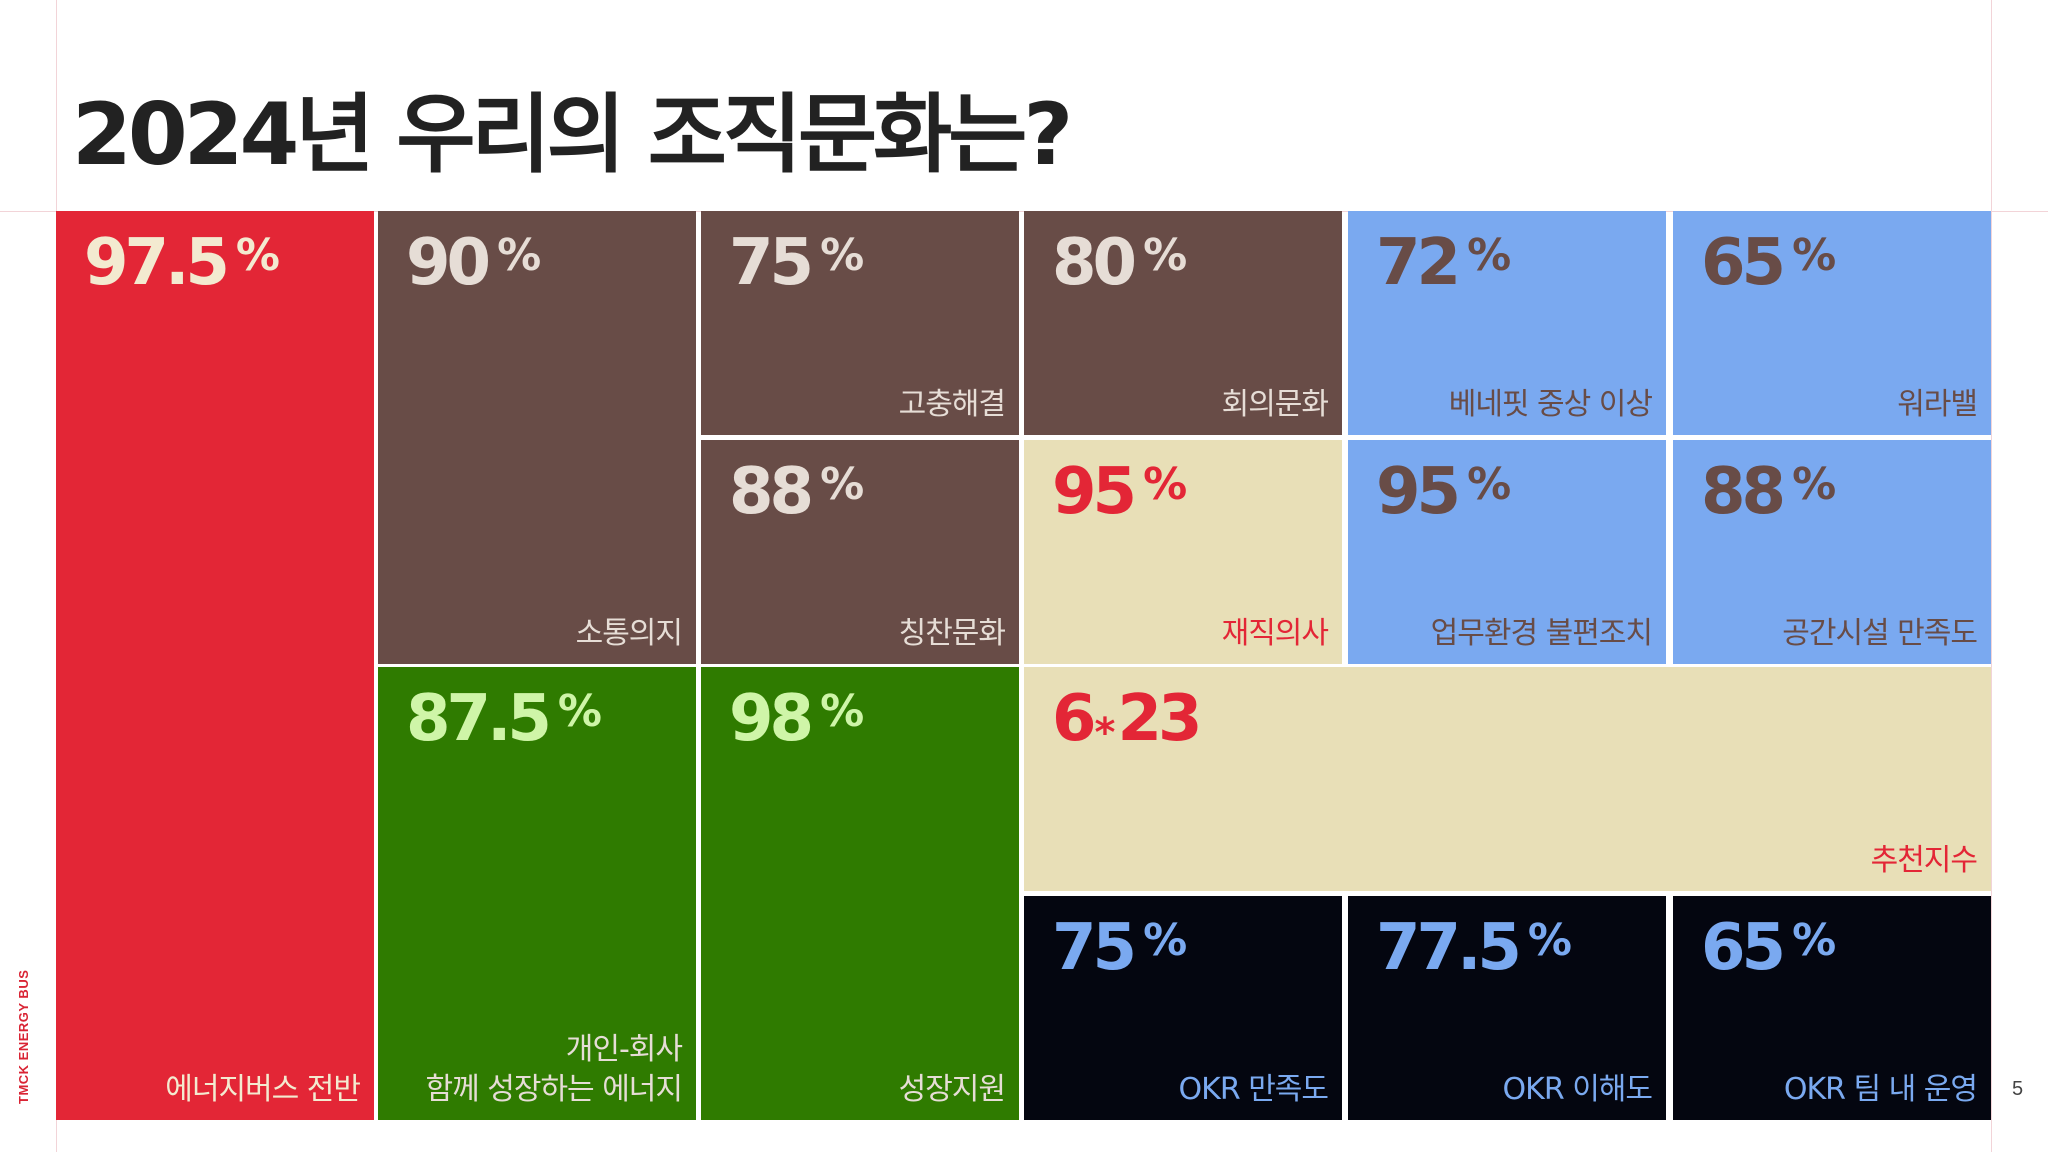  Describe the element at coordinates (1183, 552) in the screenshot. I see `treemap-tile: 95% 재직의사` at that location.